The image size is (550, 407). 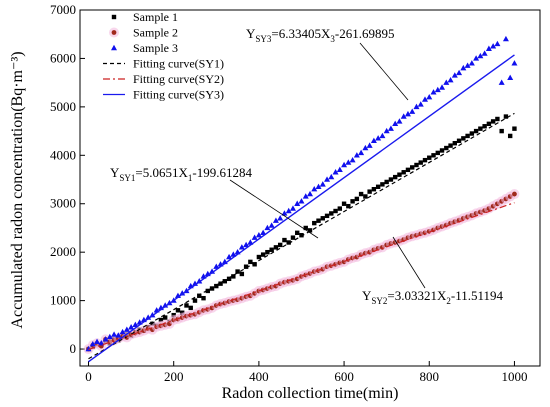 I want to click on annotation-equation-sy1: YSY1=5.0651X1-199.61284, so click(x=181, y=174).